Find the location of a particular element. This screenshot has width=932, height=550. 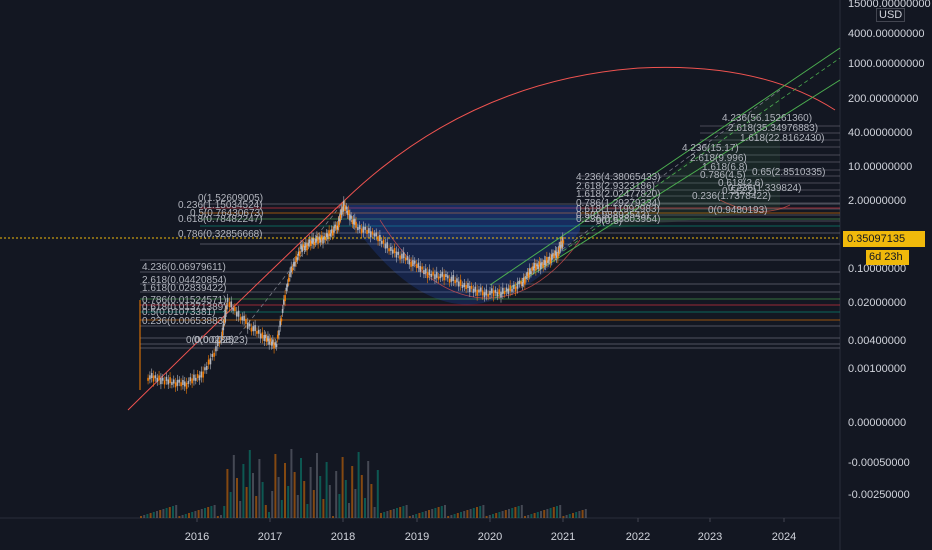

current-price-badge: 0.35097135 is located at coordinates (884, 239).